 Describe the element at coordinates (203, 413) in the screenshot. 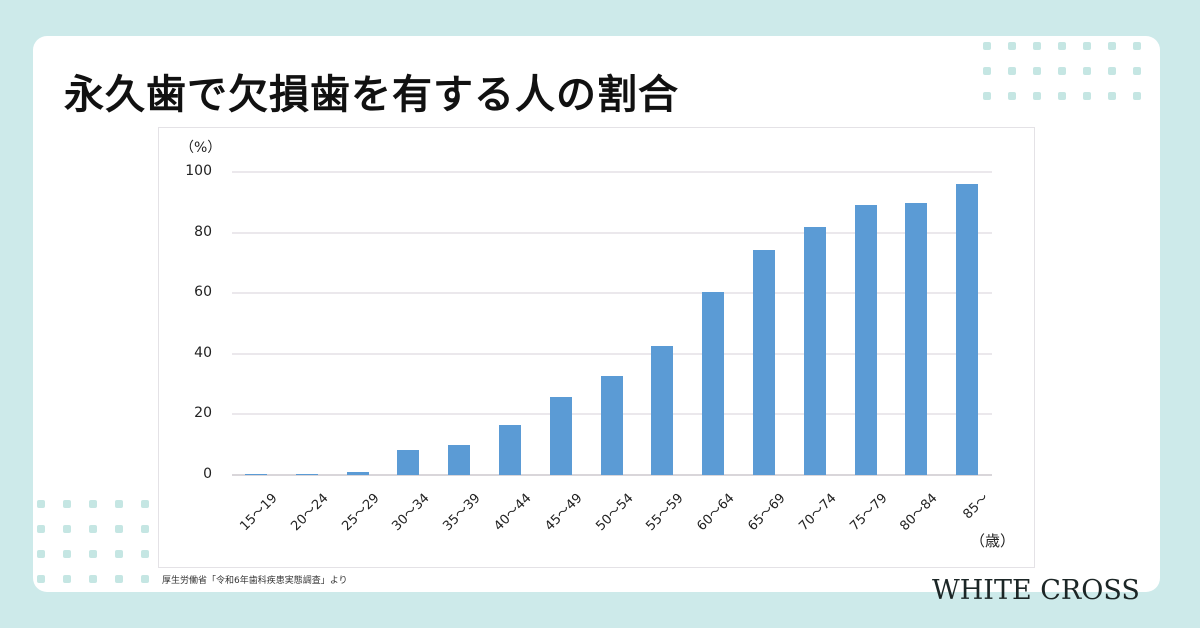

I see `y-tick-label: 20` at that location.